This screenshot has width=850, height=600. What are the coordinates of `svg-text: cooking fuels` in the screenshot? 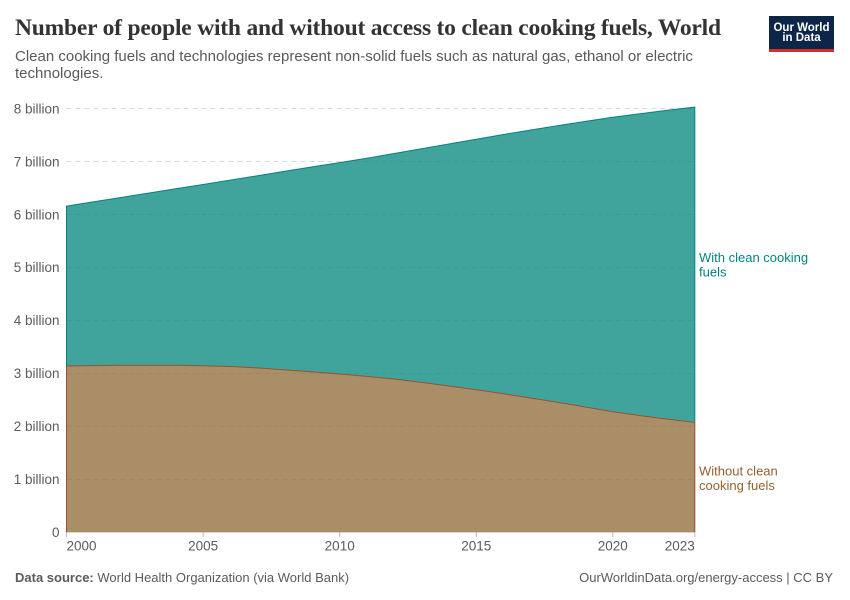 It's located at (737, 485).